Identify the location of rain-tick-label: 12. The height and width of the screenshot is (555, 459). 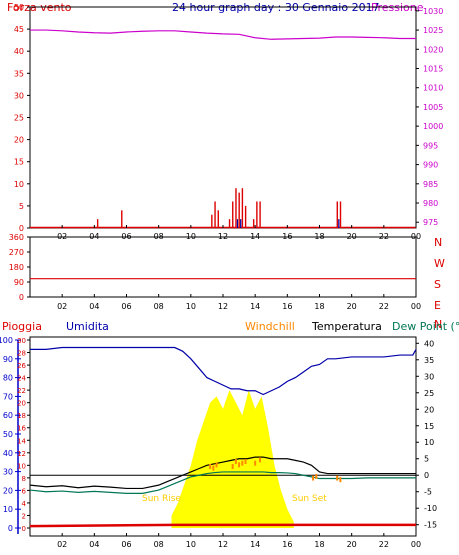
(21, 454).